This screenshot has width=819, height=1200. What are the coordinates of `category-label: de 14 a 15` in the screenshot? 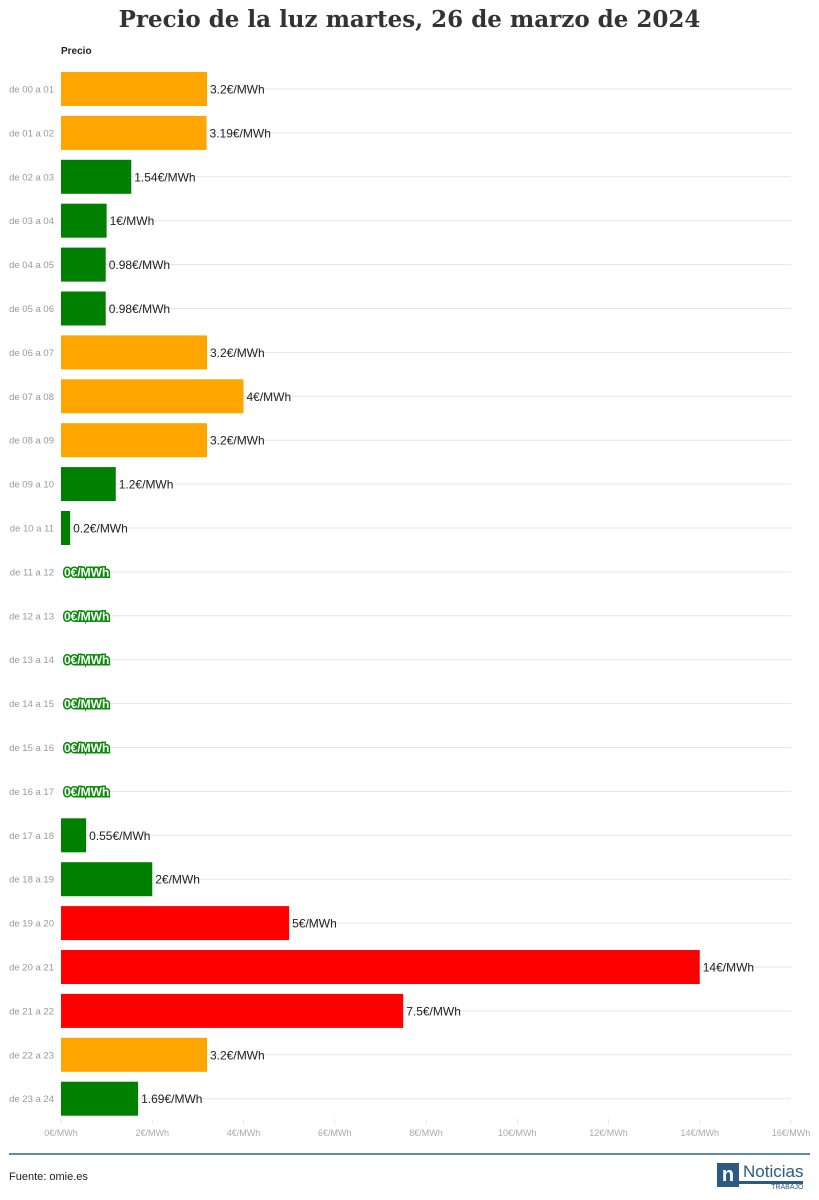 It's located at (31, 704).